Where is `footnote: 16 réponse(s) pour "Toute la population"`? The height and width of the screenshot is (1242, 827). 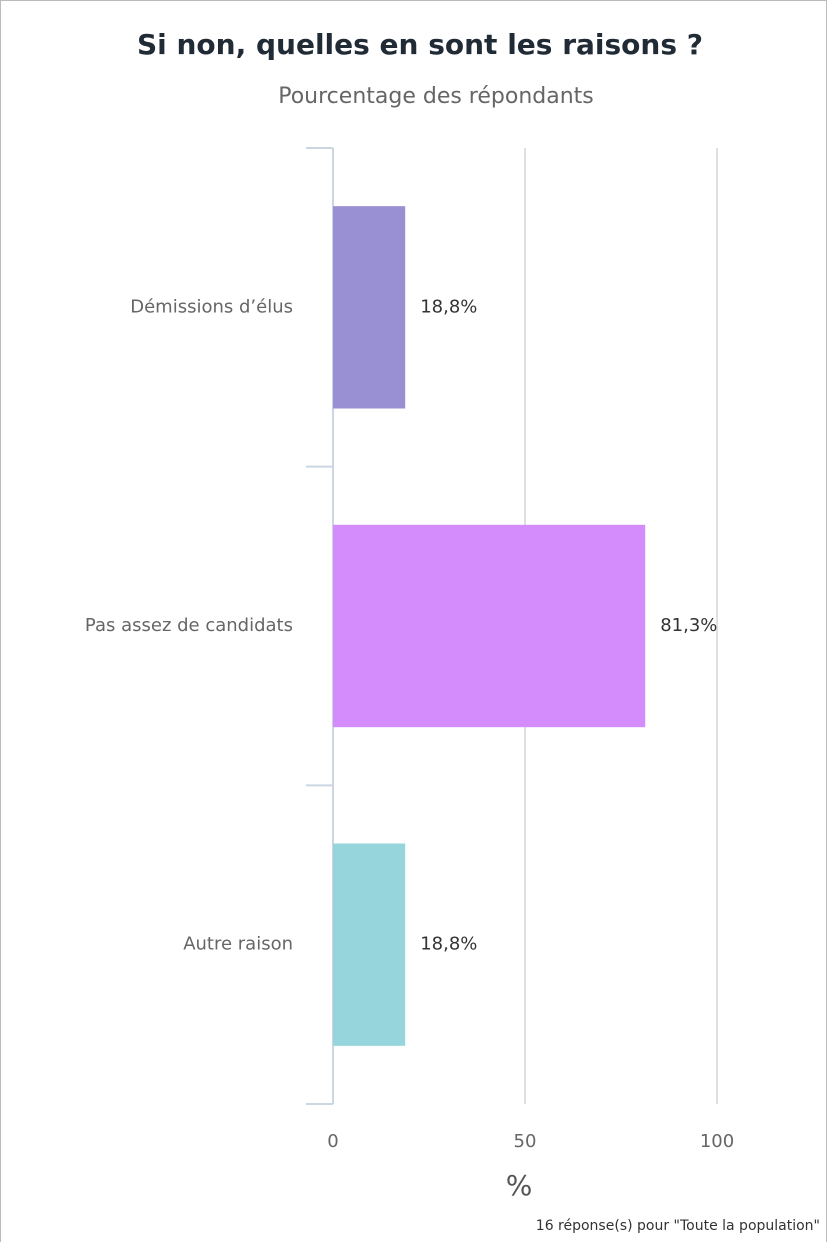
footnote: 16 réponse(s) pour "Toute la population" is located at coordinates (678, 1226).